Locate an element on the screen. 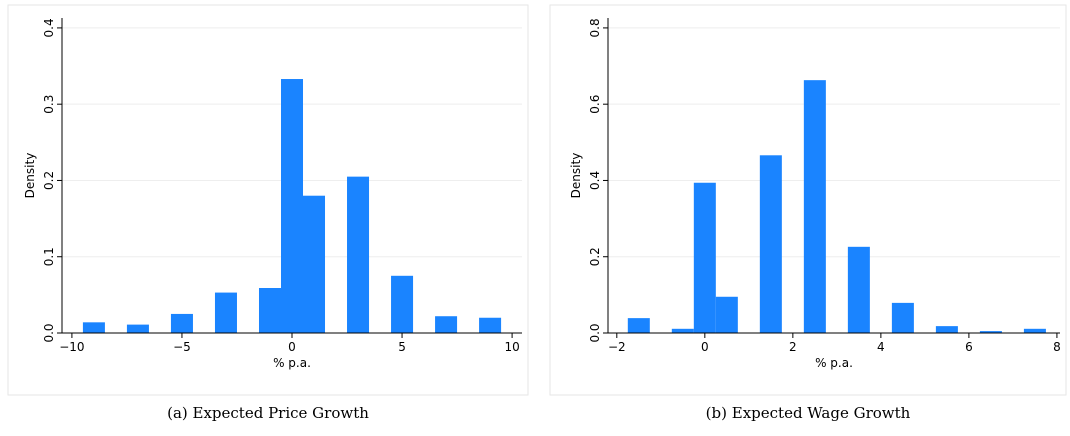 This screenshot has width=1070, height=436. x-tick-label: 2 is located at coordinates (793, 347).